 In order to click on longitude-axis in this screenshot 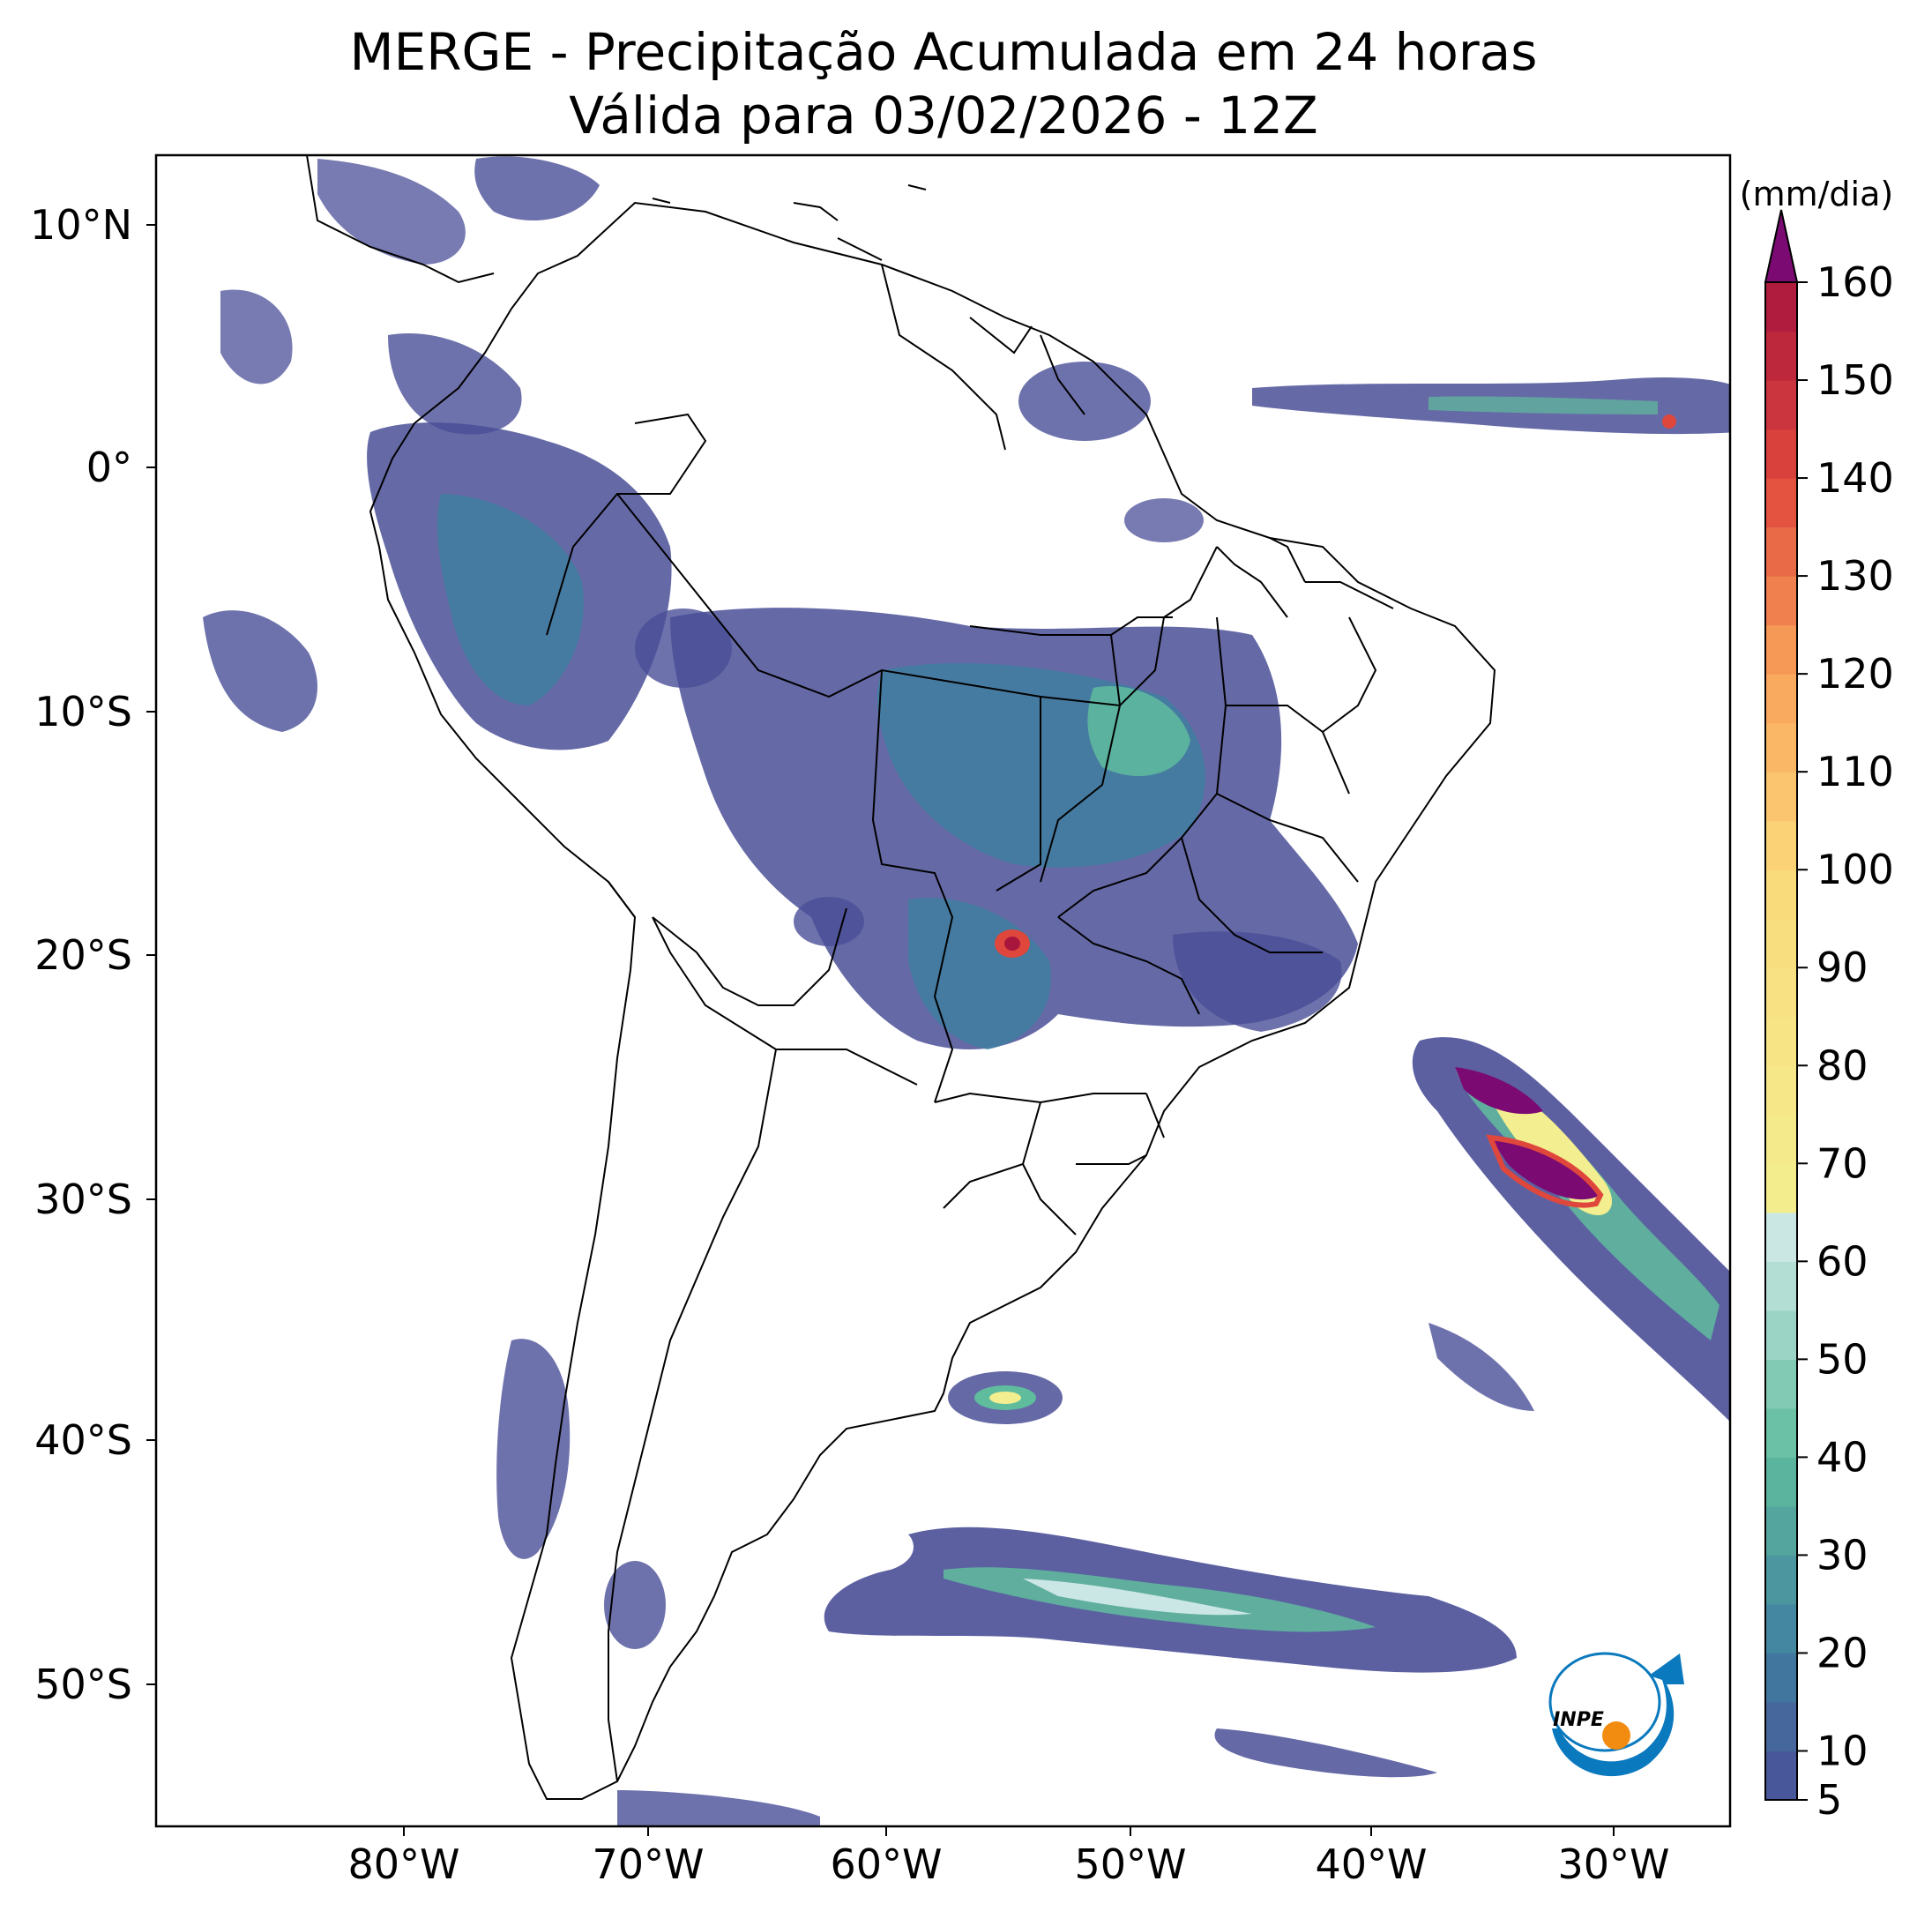, I will do `click(1009, 1831)`.